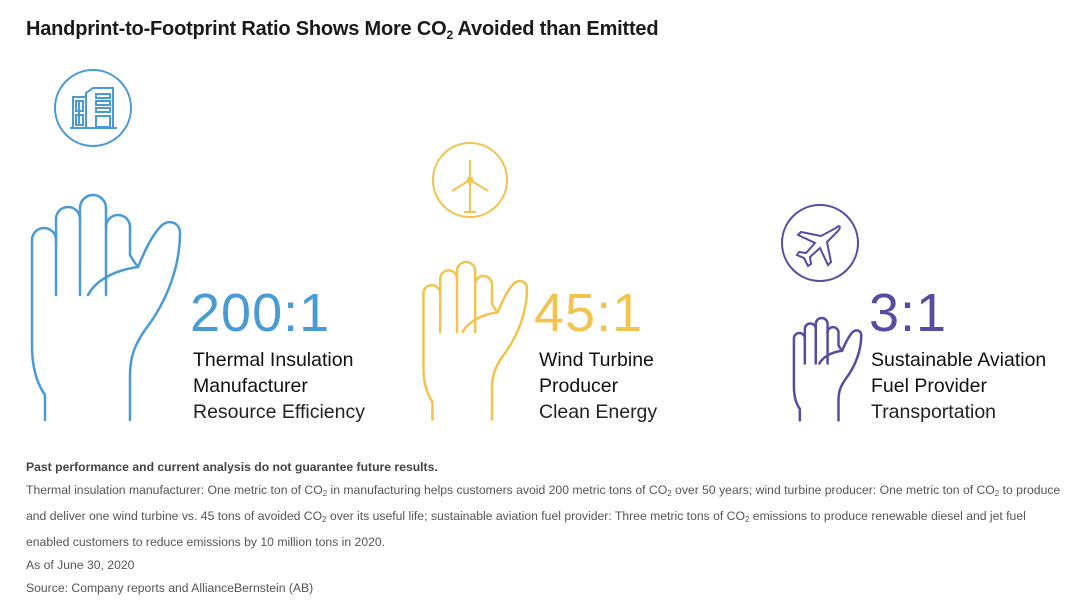  Describe the element at coordinates (260, 313) in the screenshot. I see `ratio-value: 200:1` at that location.